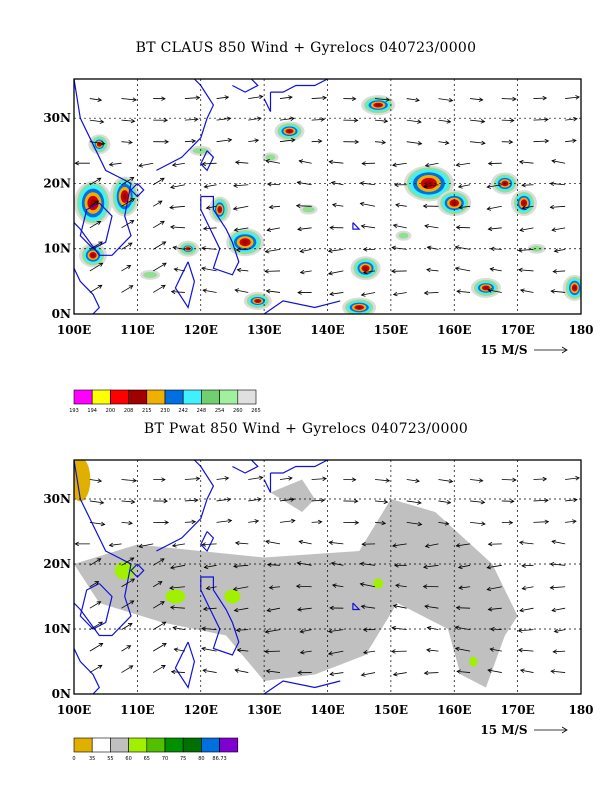 The height and width of the screenshot is (792, 612). What do you see at coordinates (73, 759) in the screenshot?
I see `colorbar-label: 0` at bounding box center [73, 759].